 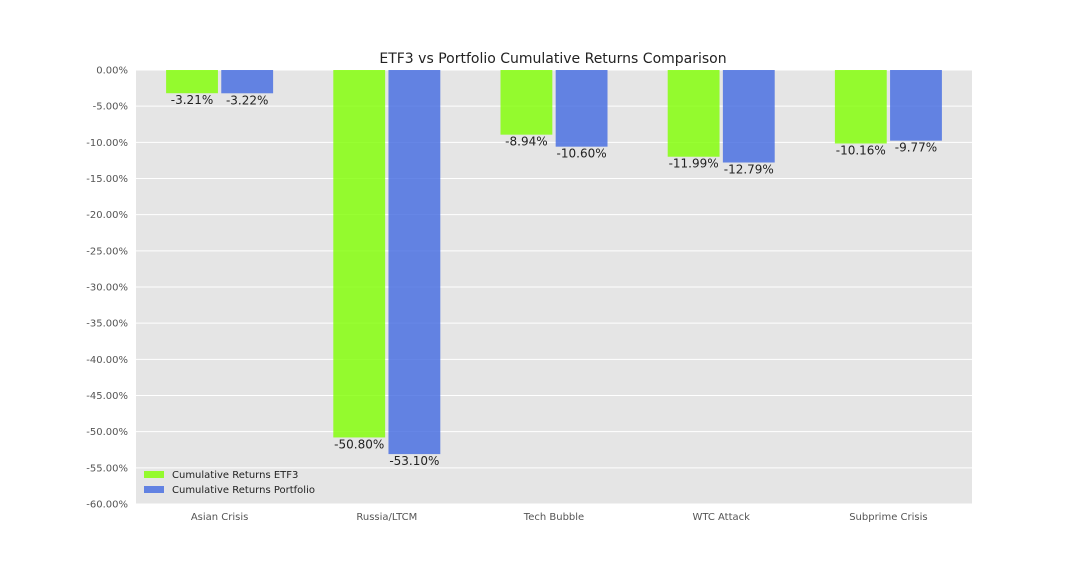 What do you see at coordinates (916, 148) in the screenshot?
I see `data-label: -9.77%` at bounding box center [916, 148].